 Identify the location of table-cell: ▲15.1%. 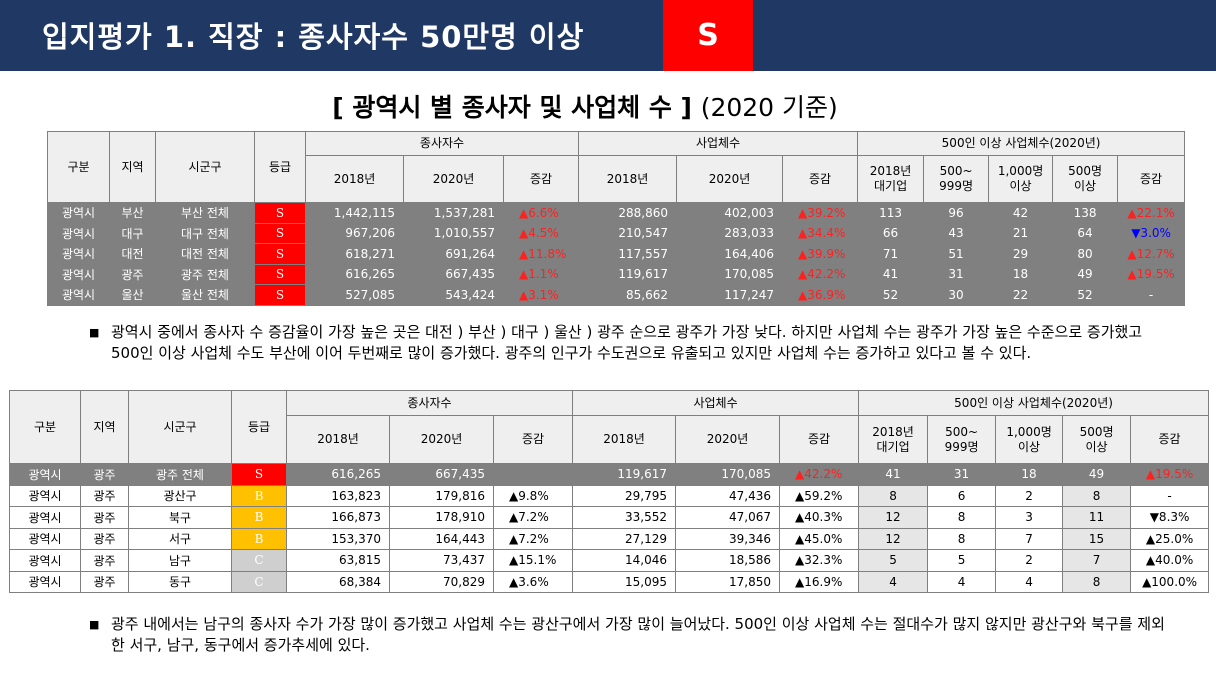
(533, 560).